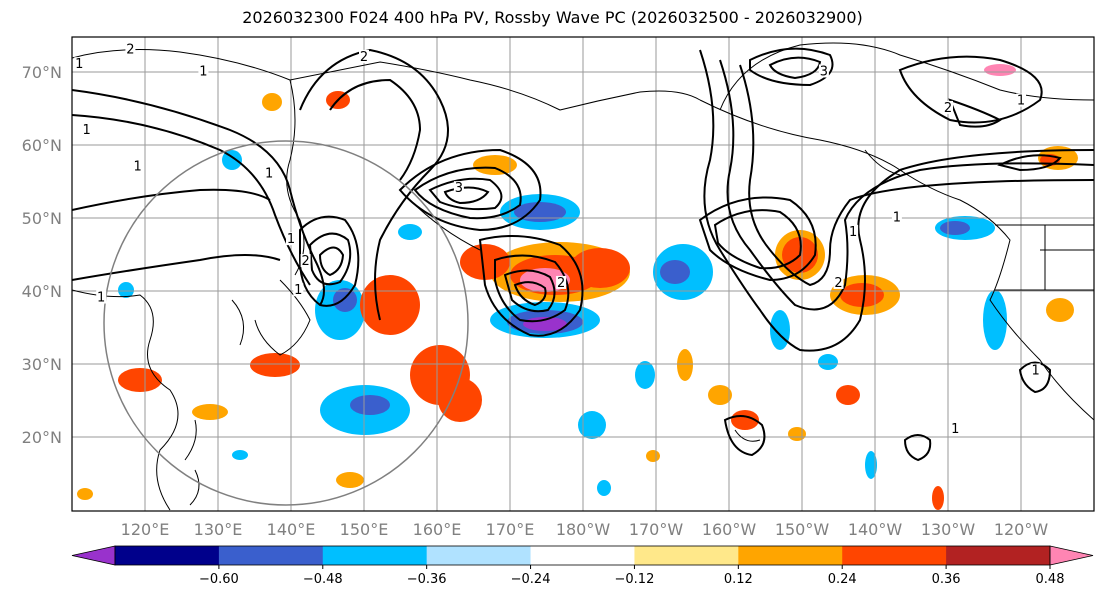  What do you see at coordinates (948, 529) in the screenshot?
I see `lon-label-130w: 130°W` at bounding box center [948, 529].